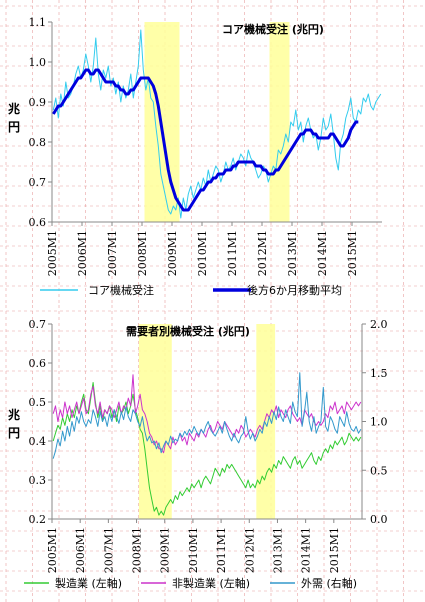 This screenshot has height=602, width=425. I want to click on y2-tick-label: 1.5, so click(379, 373).